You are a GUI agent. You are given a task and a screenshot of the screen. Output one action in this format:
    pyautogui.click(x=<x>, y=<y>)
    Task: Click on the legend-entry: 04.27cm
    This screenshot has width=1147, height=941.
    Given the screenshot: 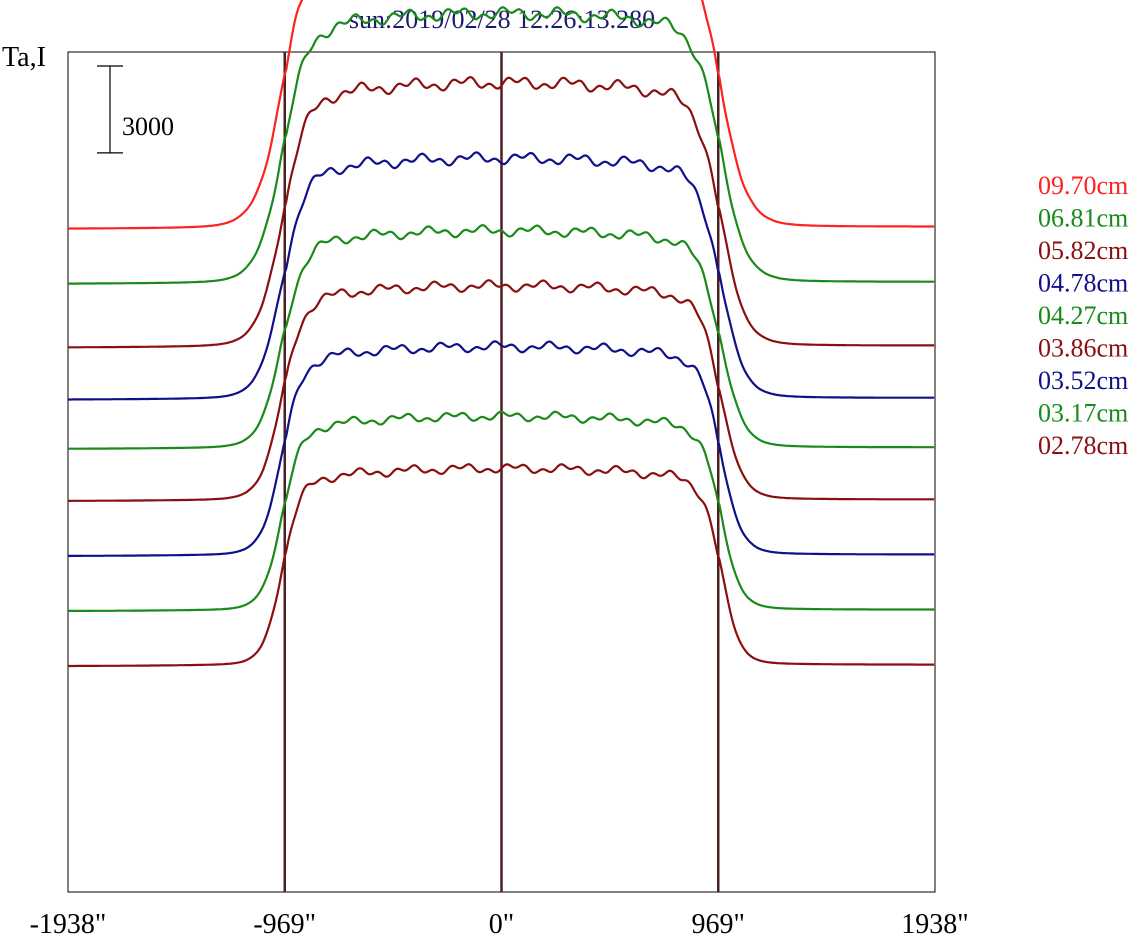 What is the action you would take?
    pyautogui.click(x=1083, y=315)
    